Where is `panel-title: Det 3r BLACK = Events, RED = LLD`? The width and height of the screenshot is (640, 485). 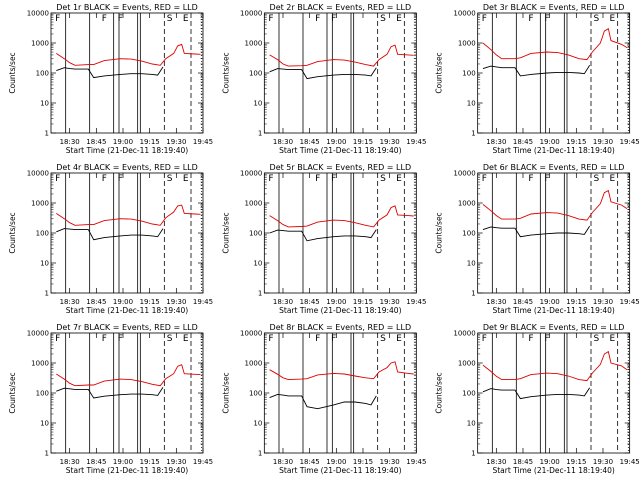 panel-title: Det 3r BLACK = Events, RED = LLD is located at coordinates (554, 7).